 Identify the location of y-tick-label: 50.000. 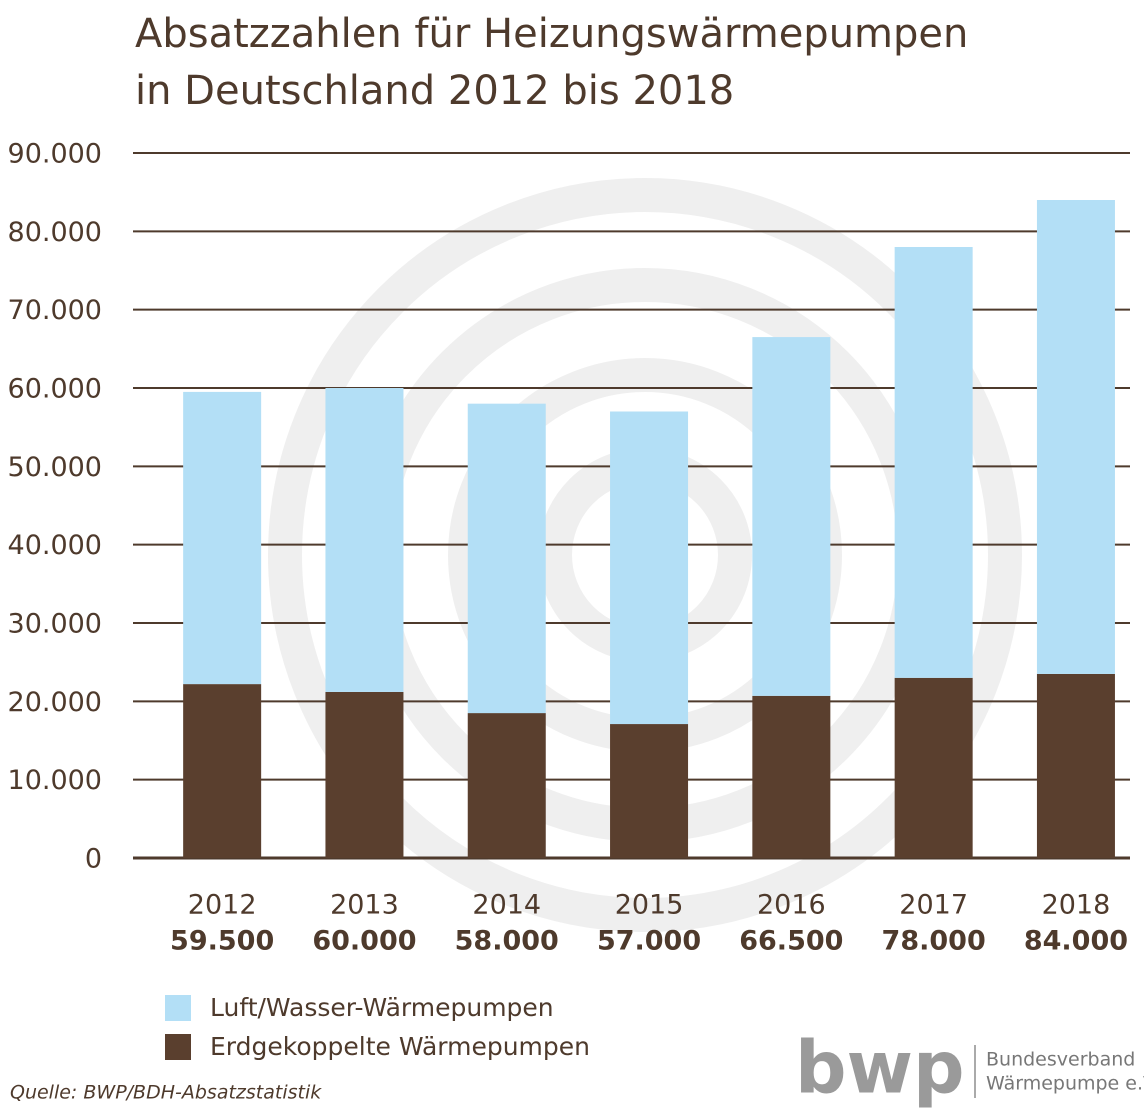
(55, 467).